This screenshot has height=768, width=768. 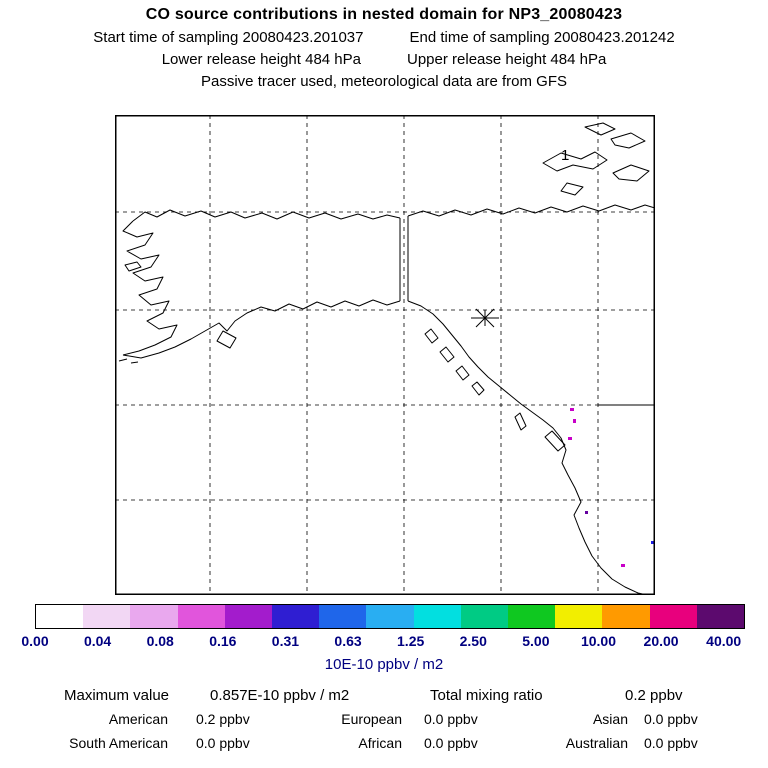 What do you see at coordinates (654, 695) in the screenshot?
I see `mixing-ratio-value: 0.2 ppbv` at bounding box center [654, 695].